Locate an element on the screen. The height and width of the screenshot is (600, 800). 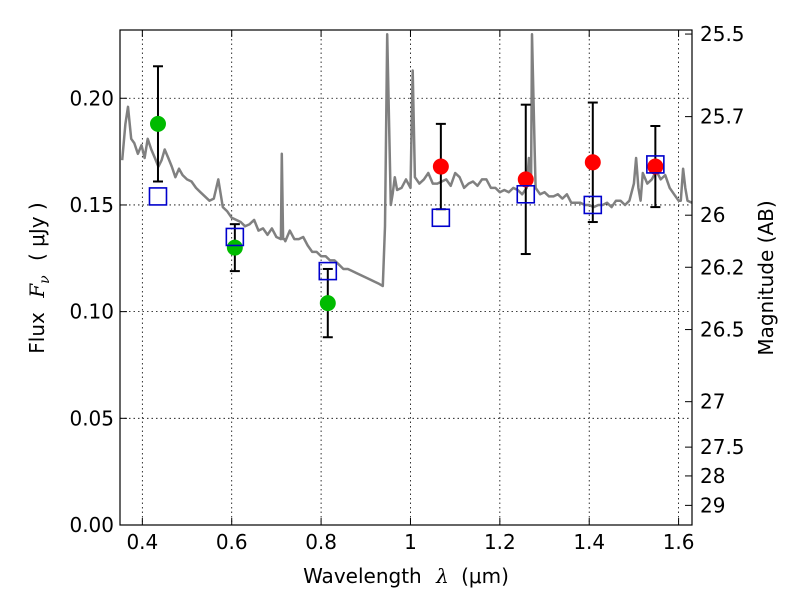
y-tick-label: 0.20 is located at coordinates (91, 98).